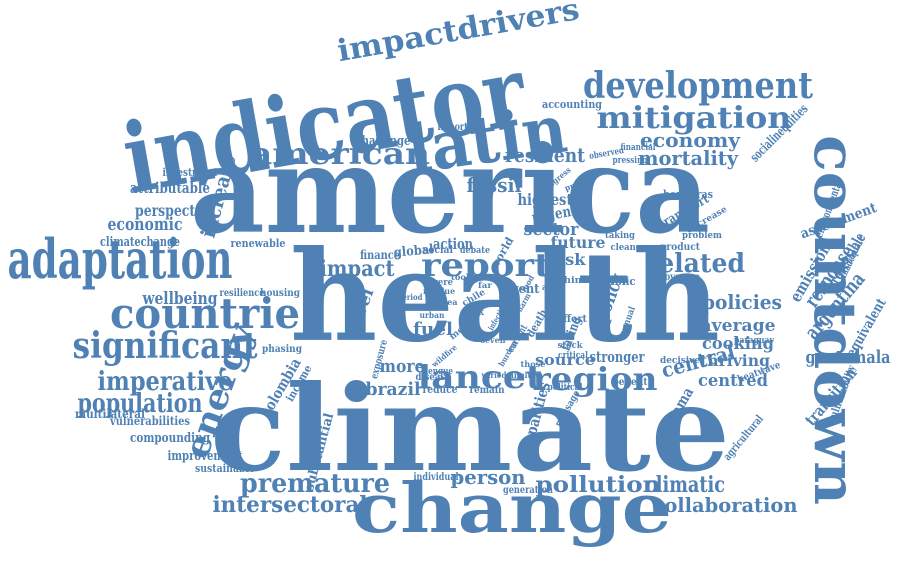 The height and width of the screenshot is (570, 900). I want to click on word-attributable: attributable, so click(170, 188).